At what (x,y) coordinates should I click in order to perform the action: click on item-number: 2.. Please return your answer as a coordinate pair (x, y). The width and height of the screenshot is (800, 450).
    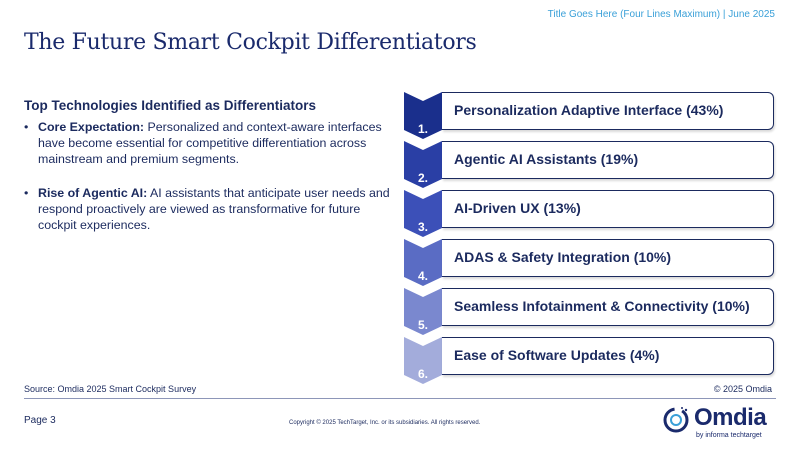
    Looking at the image, I should click on (422, 178).